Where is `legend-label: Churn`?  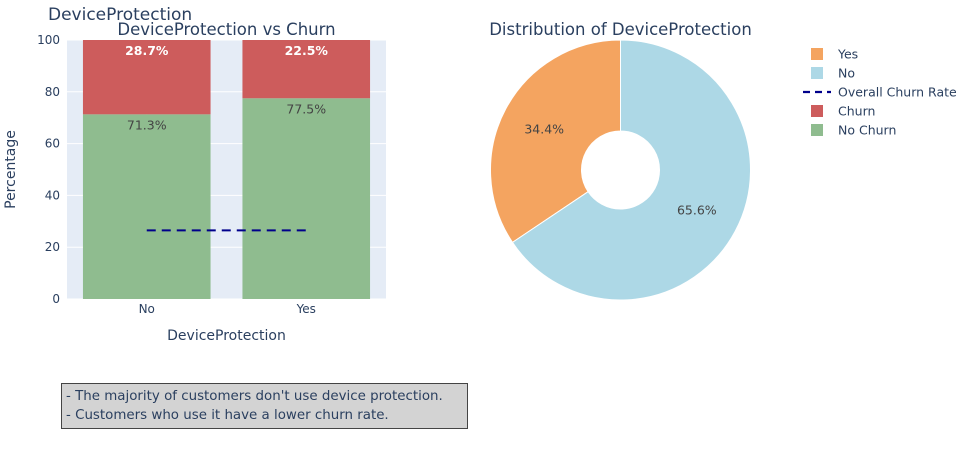
legend-label: Churn is located at coordinates (856, 111).